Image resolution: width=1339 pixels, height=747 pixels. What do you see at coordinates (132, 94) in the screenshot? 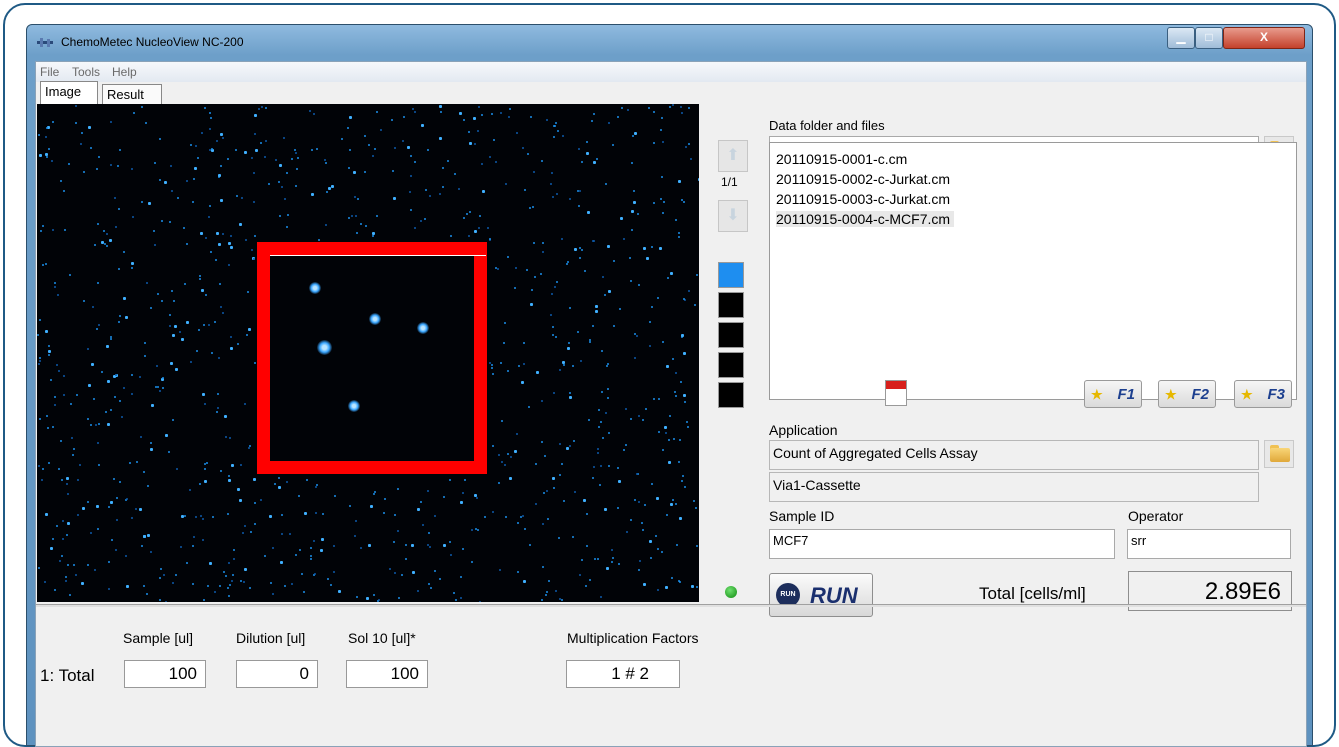
I see `tab-result: Result` at bounding box center [132, 94].